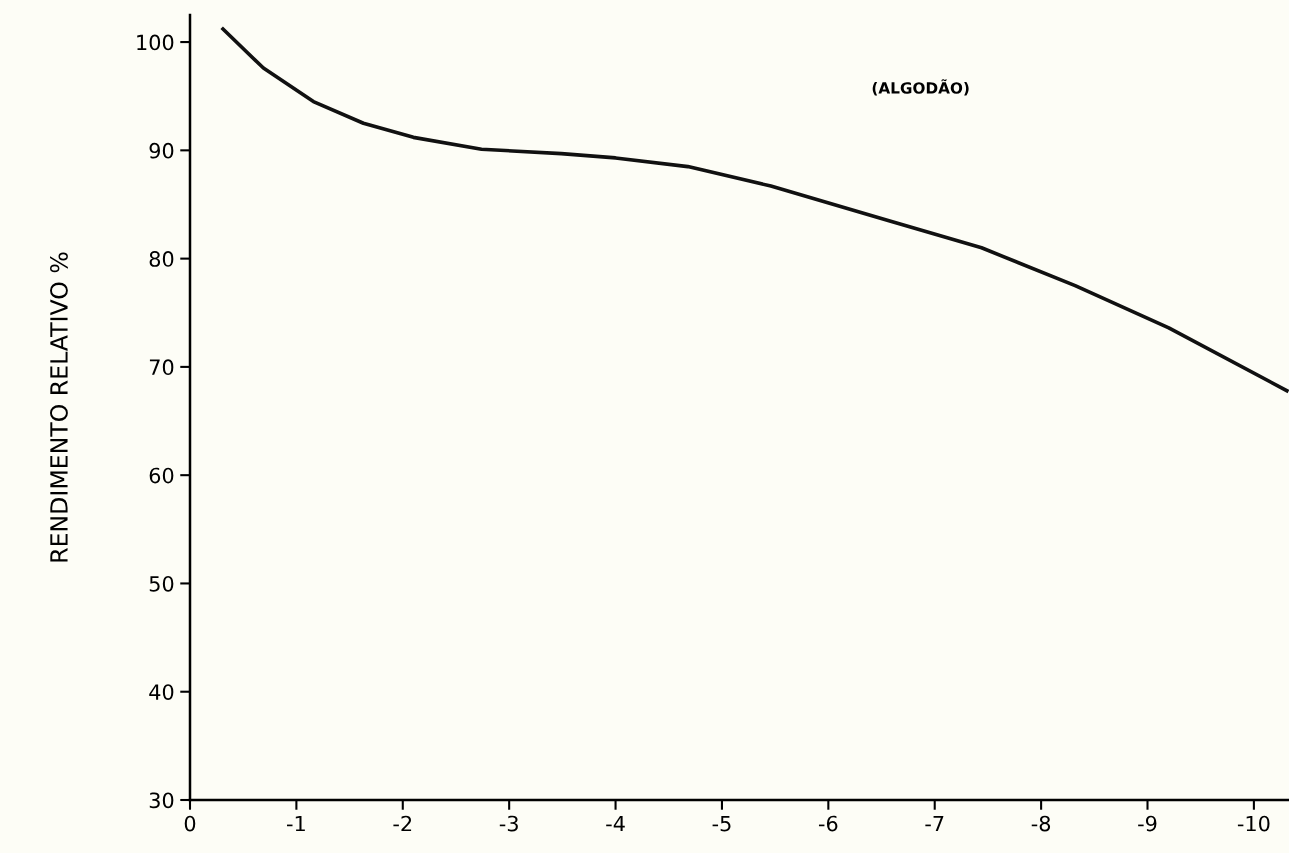 Image resolution: width=1289 pixels, height=853 pixels. Describe the element at coordinates (161, 692) in the screenshot. I see `y-tick-label: 40` at that location.